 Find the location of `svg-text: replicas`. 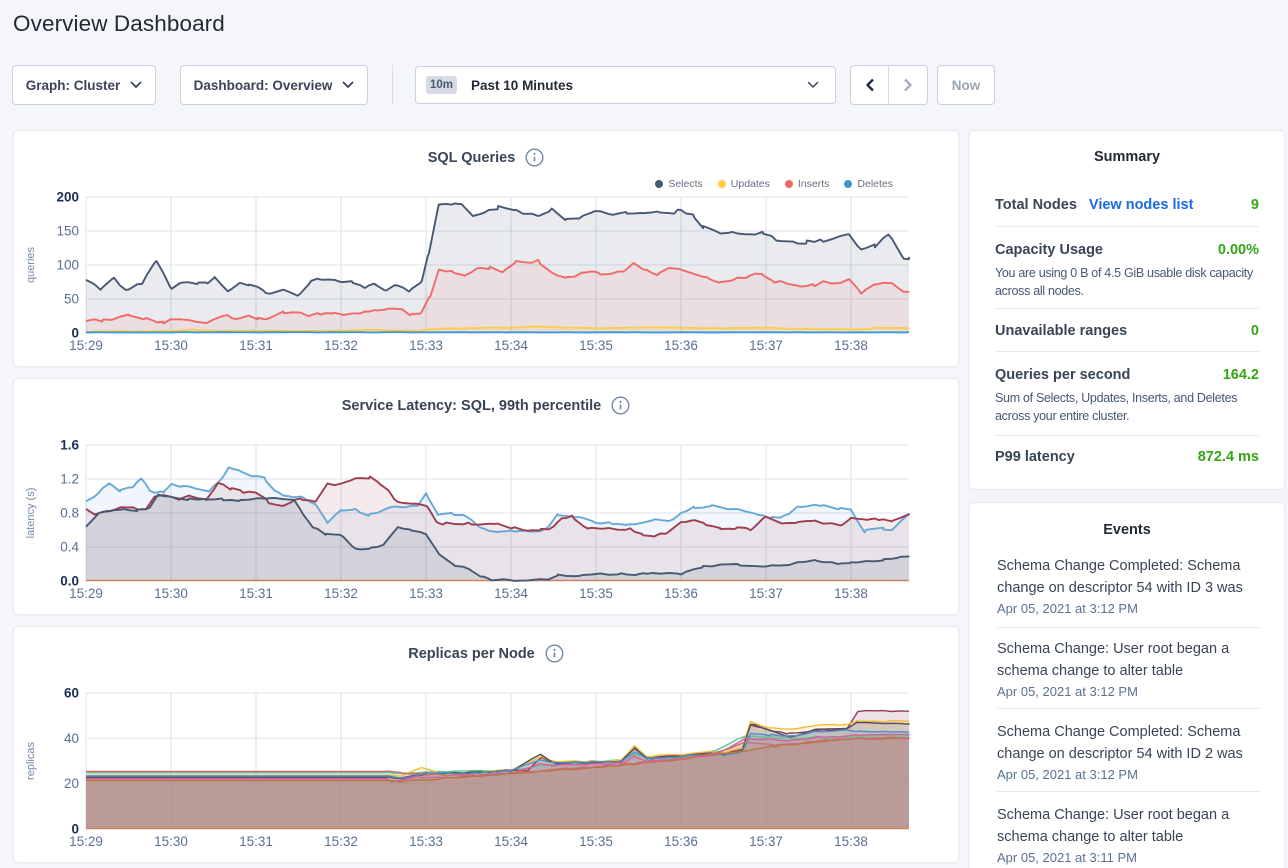

svg-text: replicas is located at coordinates (31, 761).